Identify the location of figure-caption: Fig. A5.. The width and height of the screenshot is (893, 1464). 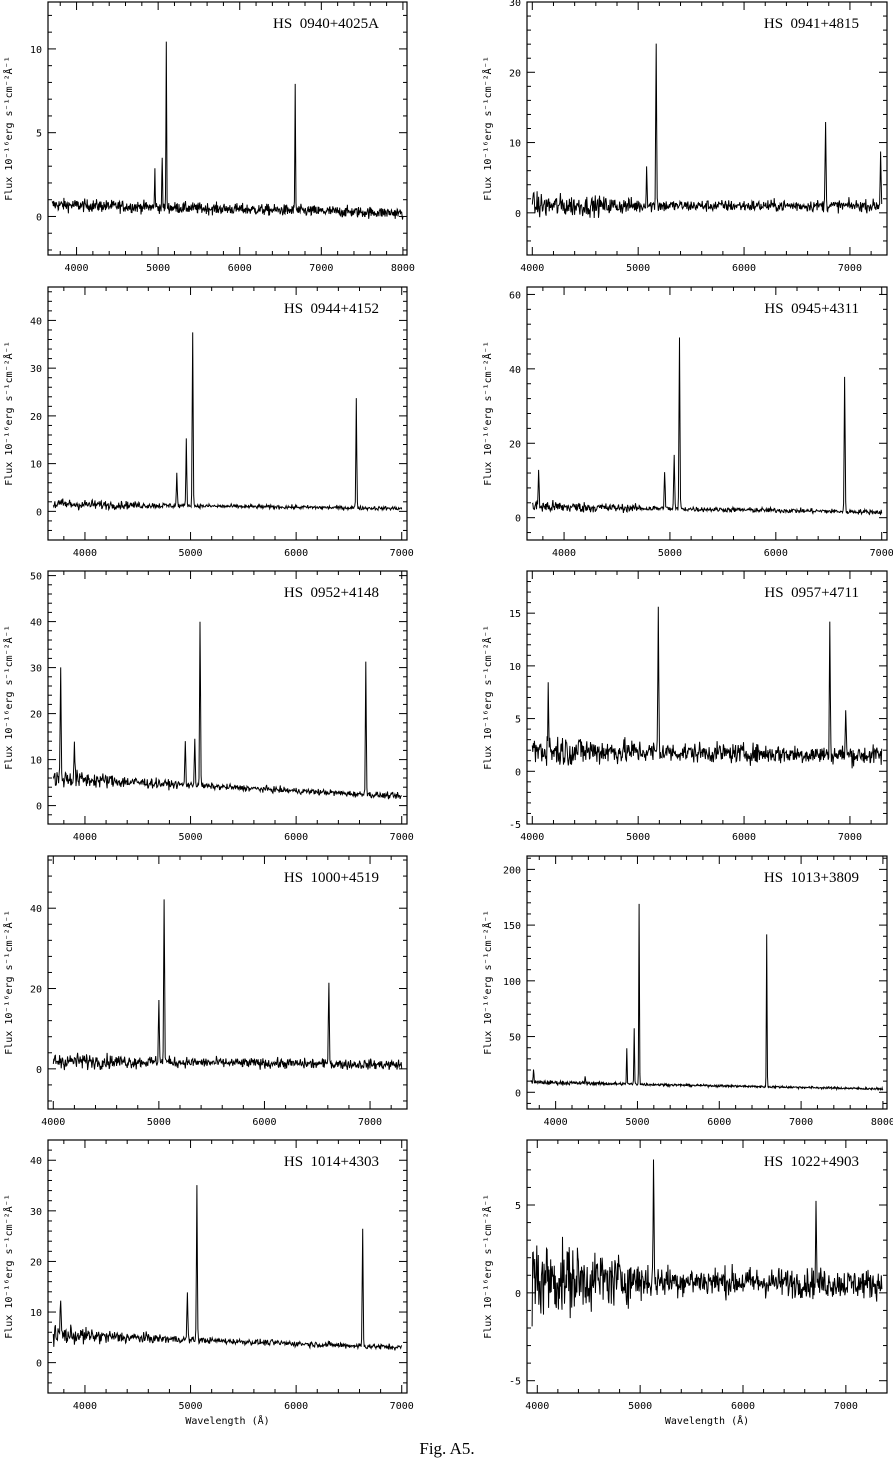
(446, 1448).